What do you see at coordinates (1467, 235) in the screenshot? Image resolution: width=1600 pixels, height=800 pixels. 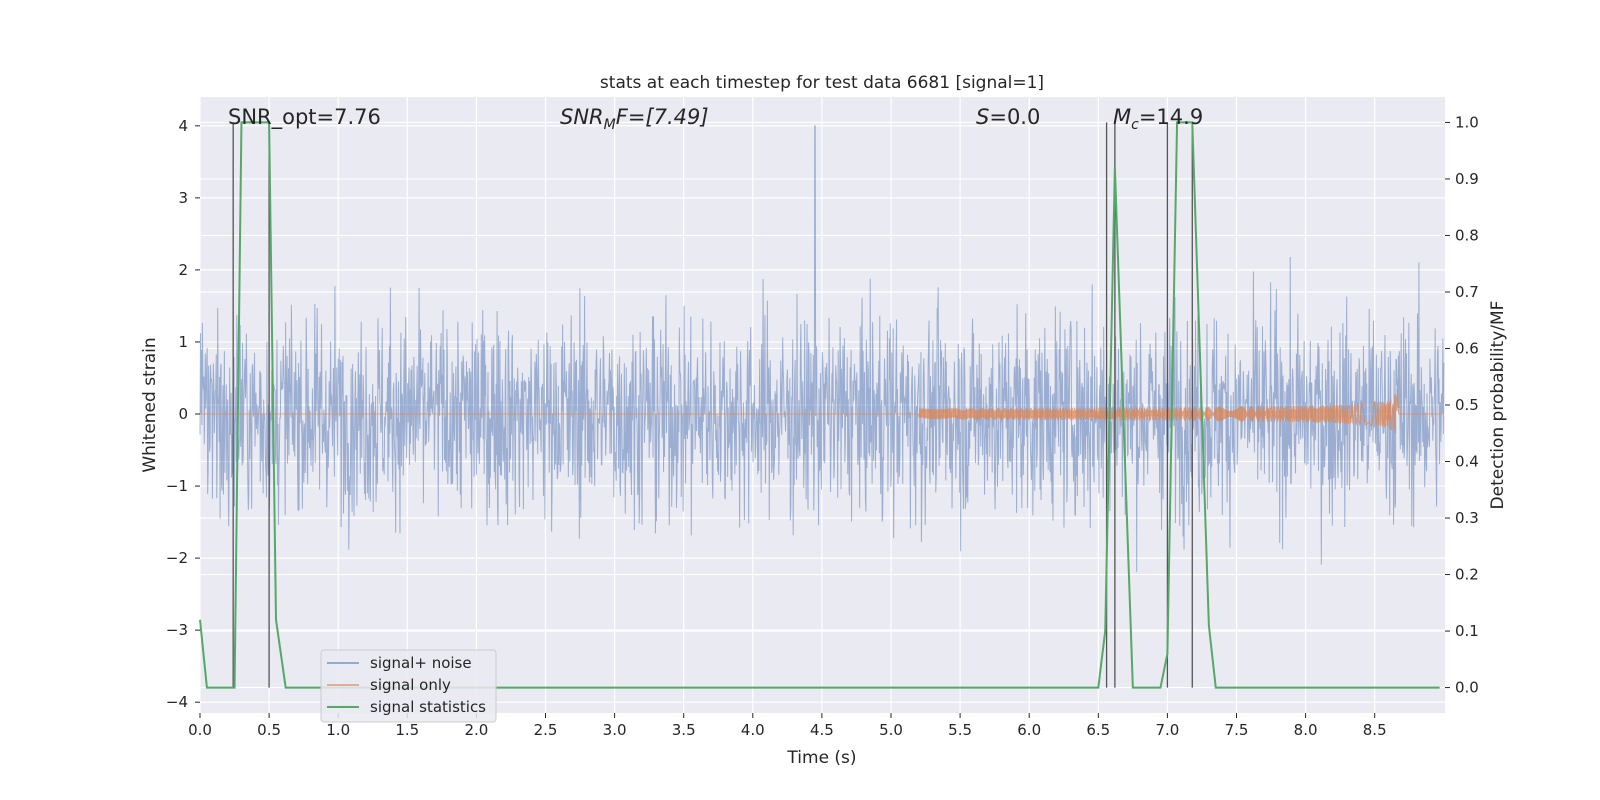 I see `y2-tick-label: 0.8` at bounding box center [1467, 235].